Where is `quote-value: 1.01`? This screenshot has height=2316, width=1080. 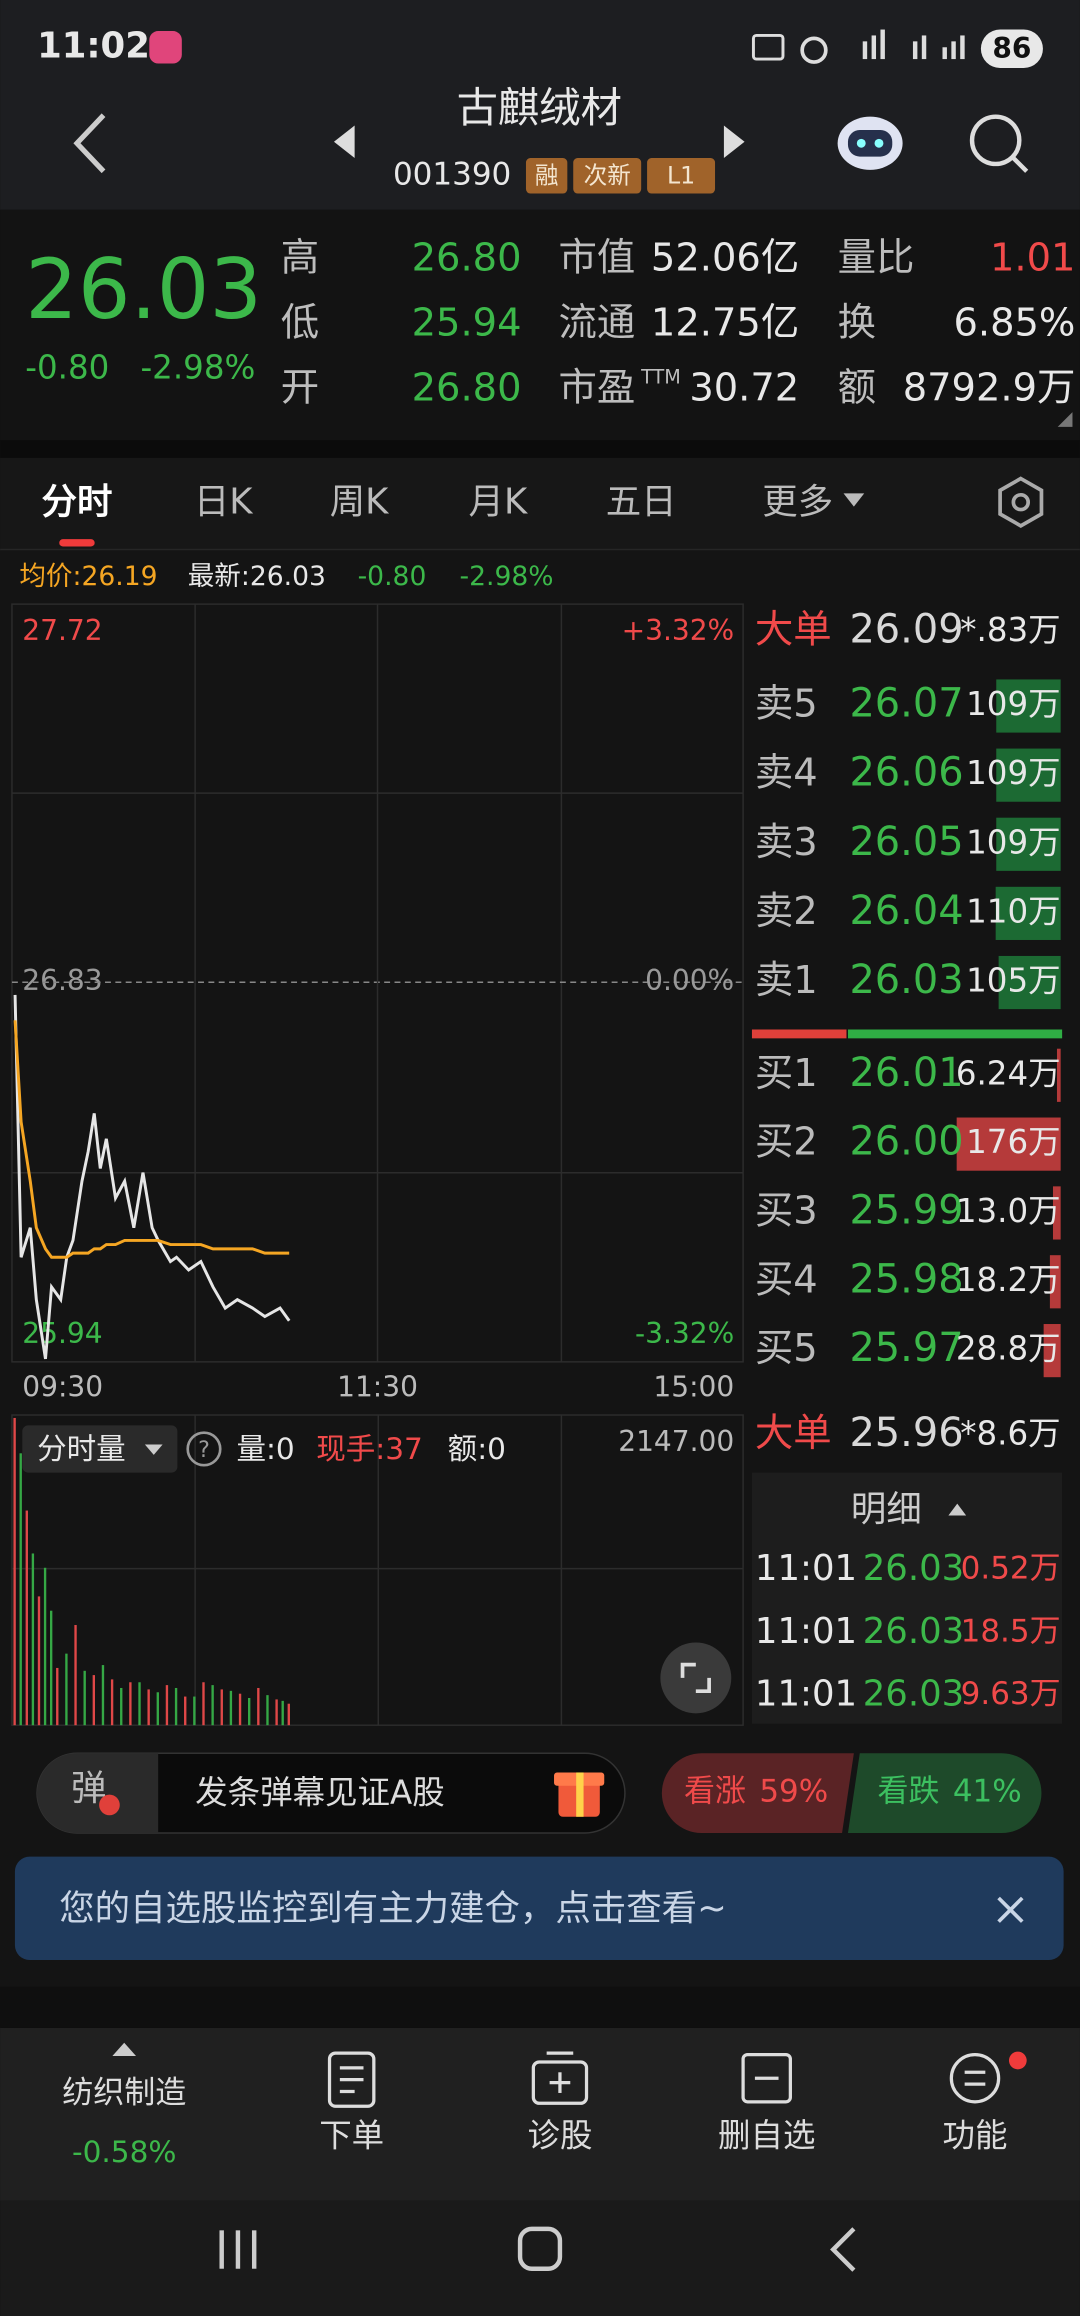
quote-value: 1.01 is located at coordinates (1032, 257).